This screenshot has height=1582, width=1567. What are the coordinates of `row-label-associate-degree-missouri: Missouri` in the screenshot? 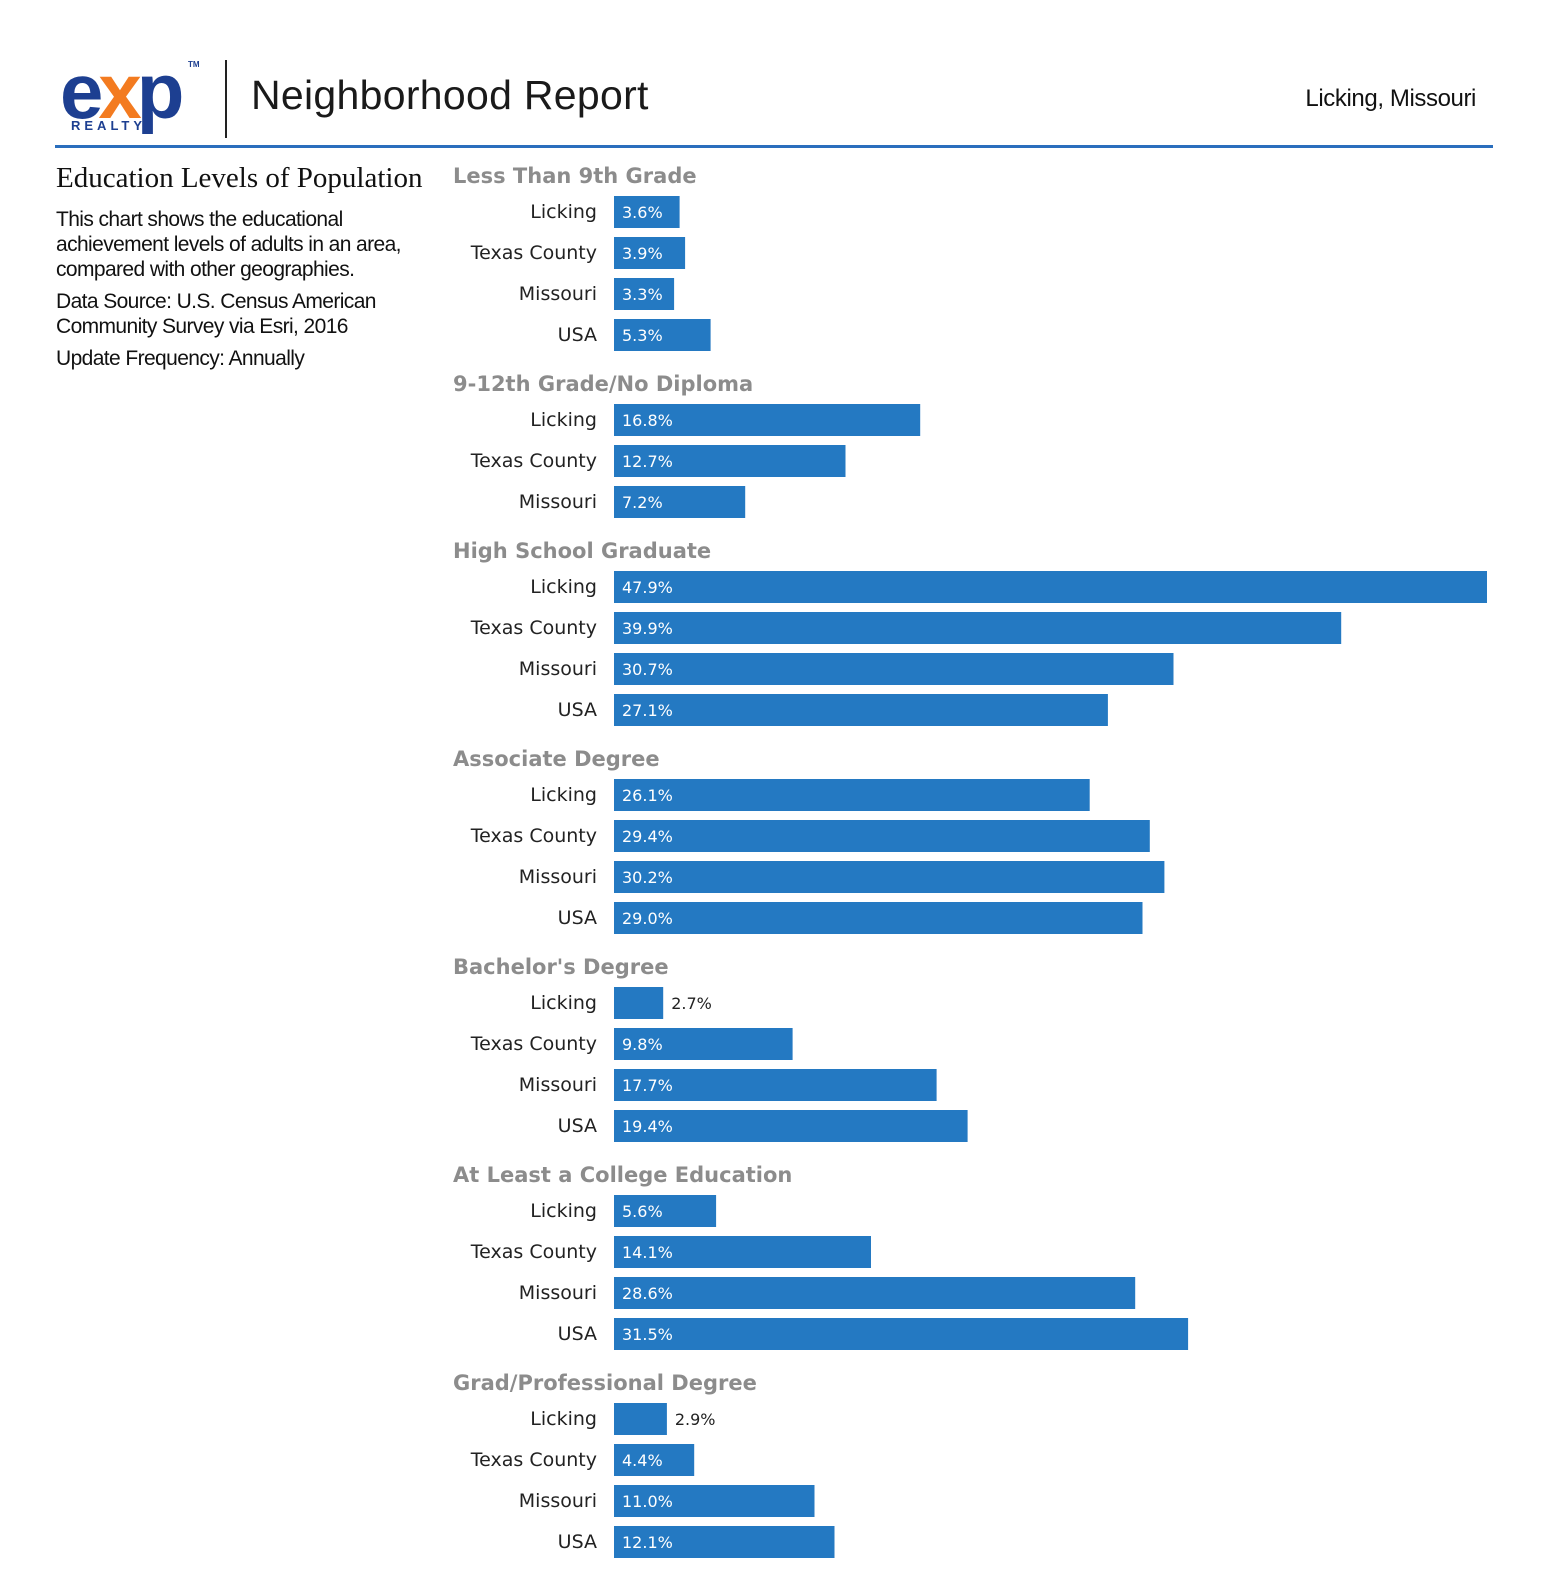 It's located at (558, 877).